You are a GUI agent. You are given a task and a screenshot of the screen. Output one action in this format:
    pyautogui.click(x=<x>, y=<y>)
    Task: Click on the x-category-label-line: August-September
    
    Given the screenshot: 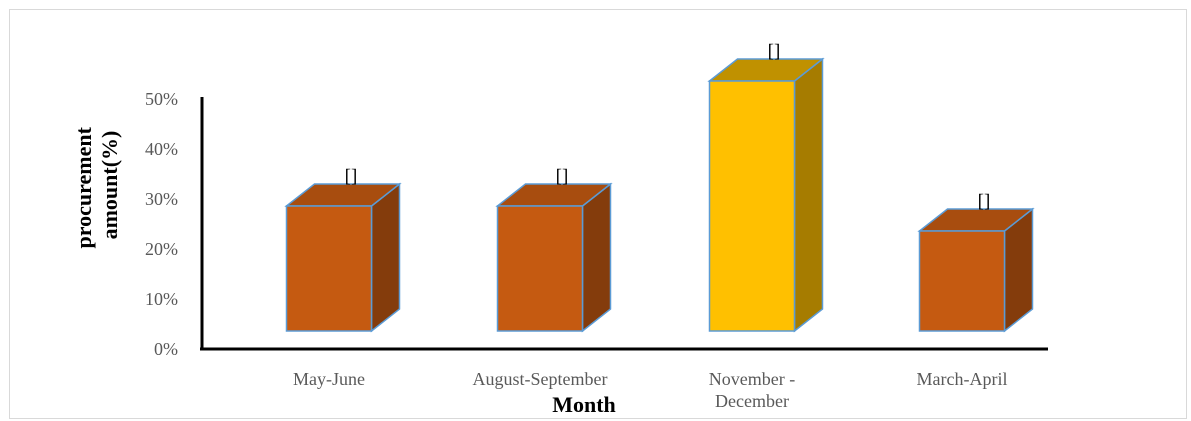 What is the action you would take?
    pyautogui.click(x=540, y=379)
    